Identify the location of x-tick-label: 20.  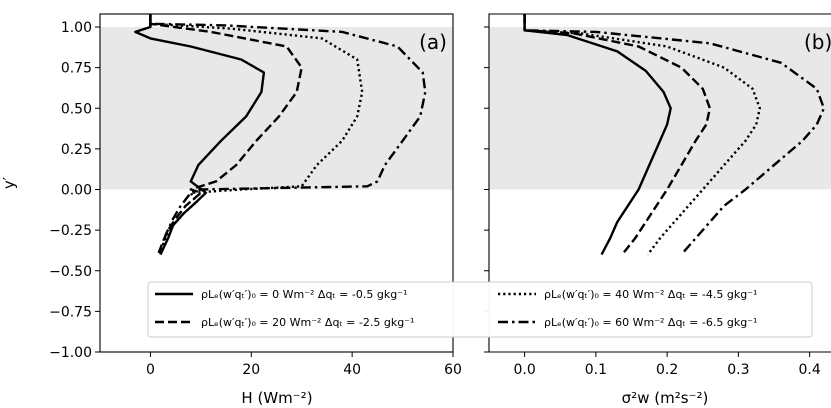
(251, 370).